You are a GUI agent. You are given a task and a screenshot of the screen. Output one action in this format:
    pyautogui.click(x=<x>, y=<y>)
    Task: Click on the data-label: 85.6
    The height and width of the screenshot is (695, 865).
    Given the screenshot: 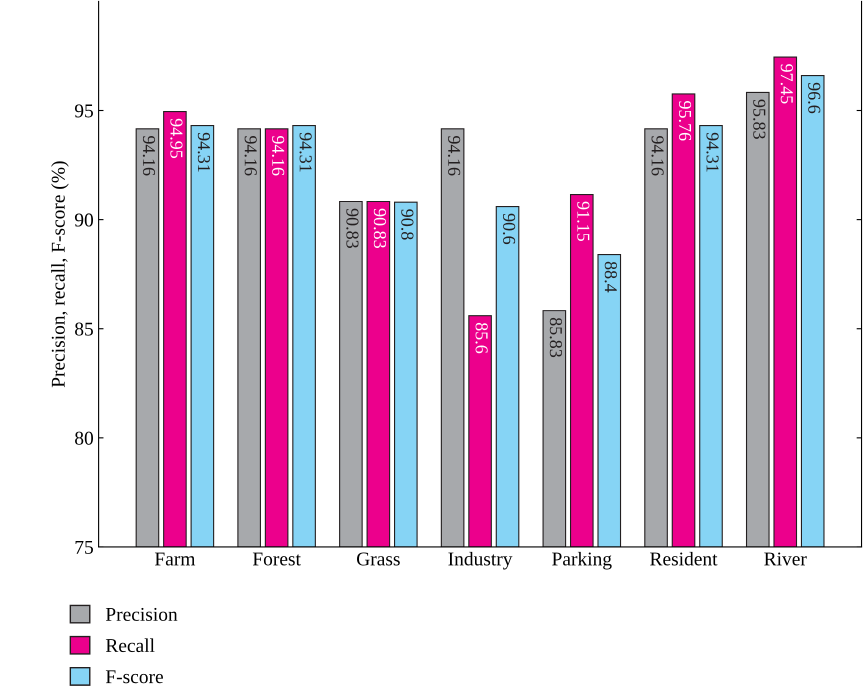 What is the action you would take?
    pyautogui.click(x=481, y=338)
    